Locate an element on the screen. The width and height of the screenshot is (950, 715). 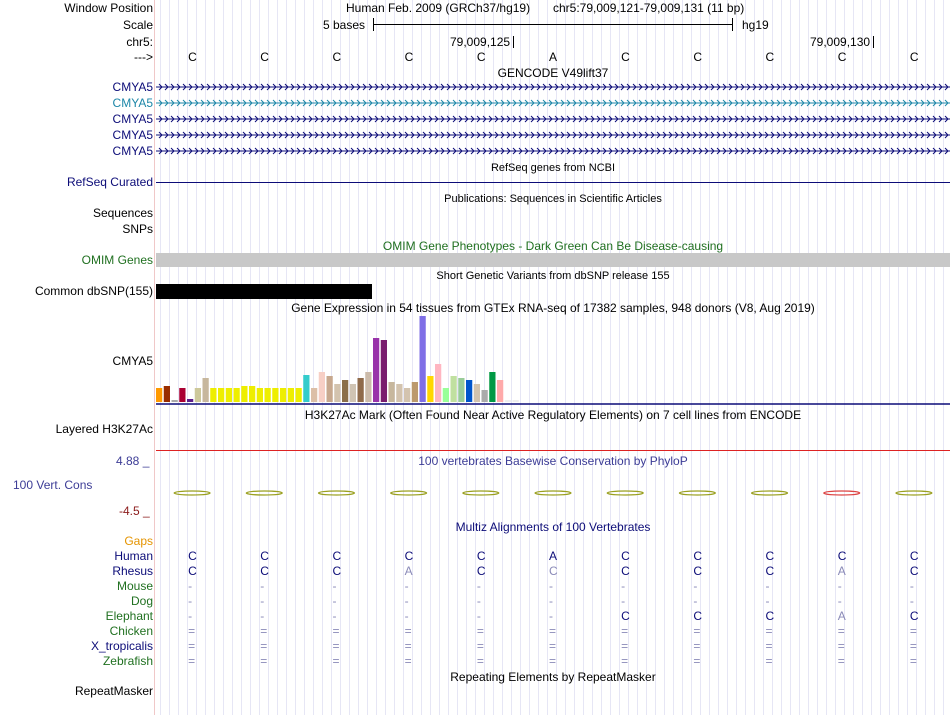
multiz-track-title: Multiz Alignments of 100 Vertebrates is located at coordinates (553, 527).